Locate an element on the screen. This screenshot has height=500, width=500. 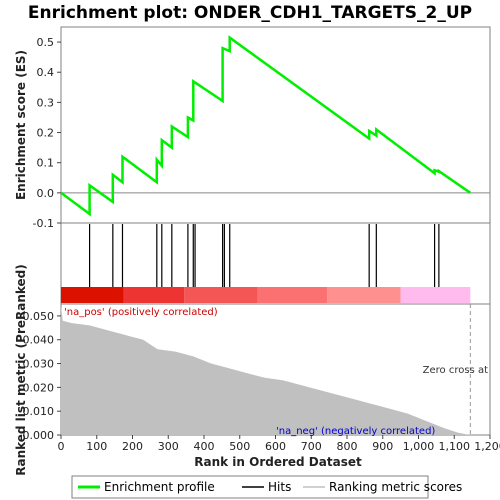
xtick-label: 1,100 is located at coordinates (455, 446).